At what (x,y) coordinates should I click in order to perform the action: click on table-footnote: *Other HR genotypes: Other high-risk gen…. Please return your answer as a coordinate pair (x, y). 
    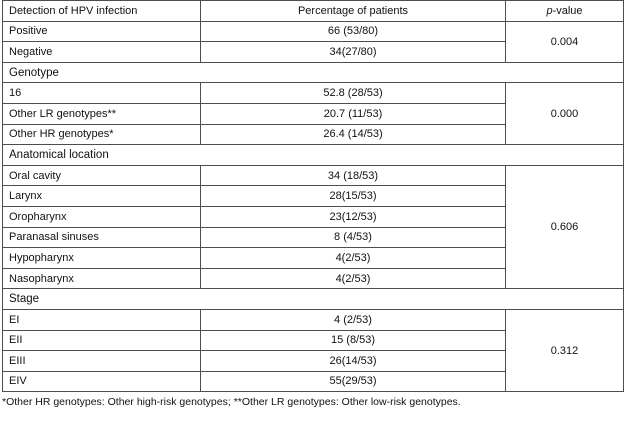
    Looking at the image, I should click on (231, 402).